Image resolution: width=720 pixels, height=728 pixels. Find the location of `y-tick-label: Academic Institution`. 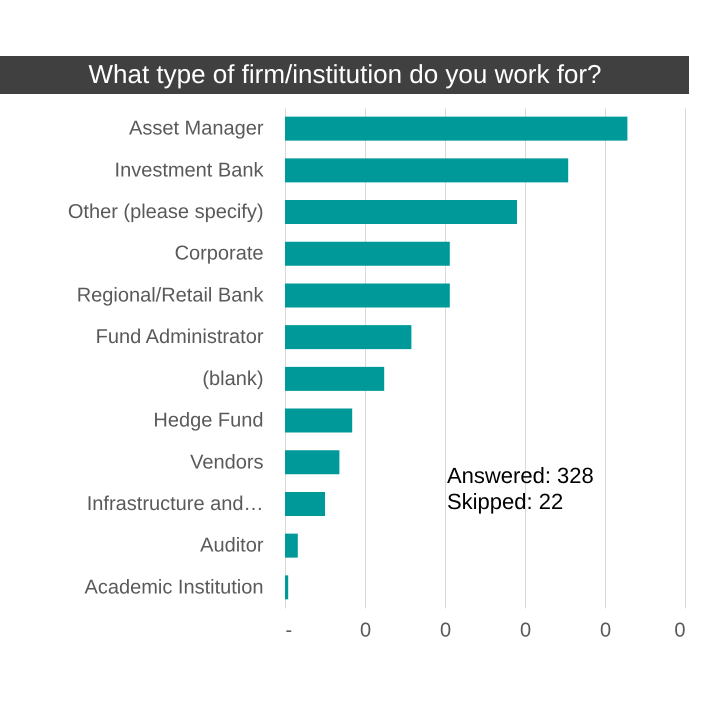

y-tick-label: Academic Institution is located at coordinates (174, 587).